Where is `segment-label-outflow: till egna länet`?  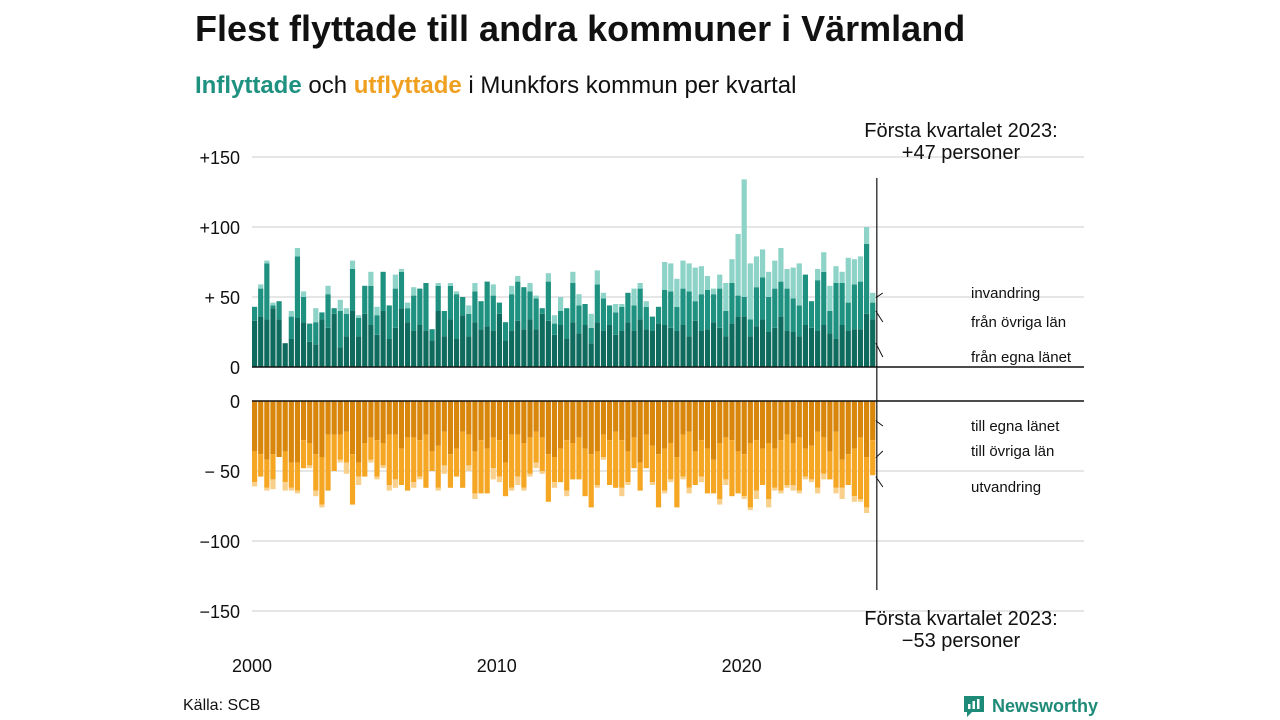 segment-label-outflow: till egna länet is located at coordinates (1015, 426).